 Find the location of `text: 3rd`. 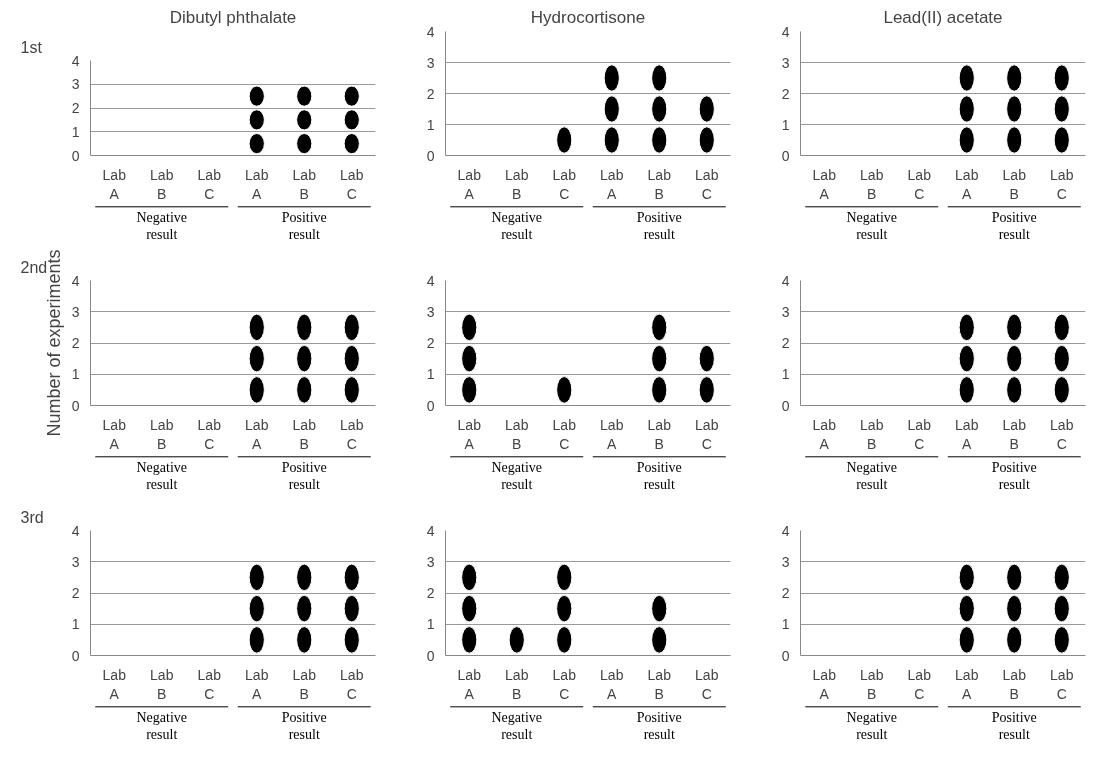

text: 3rd is located at coordinates (32, 517).